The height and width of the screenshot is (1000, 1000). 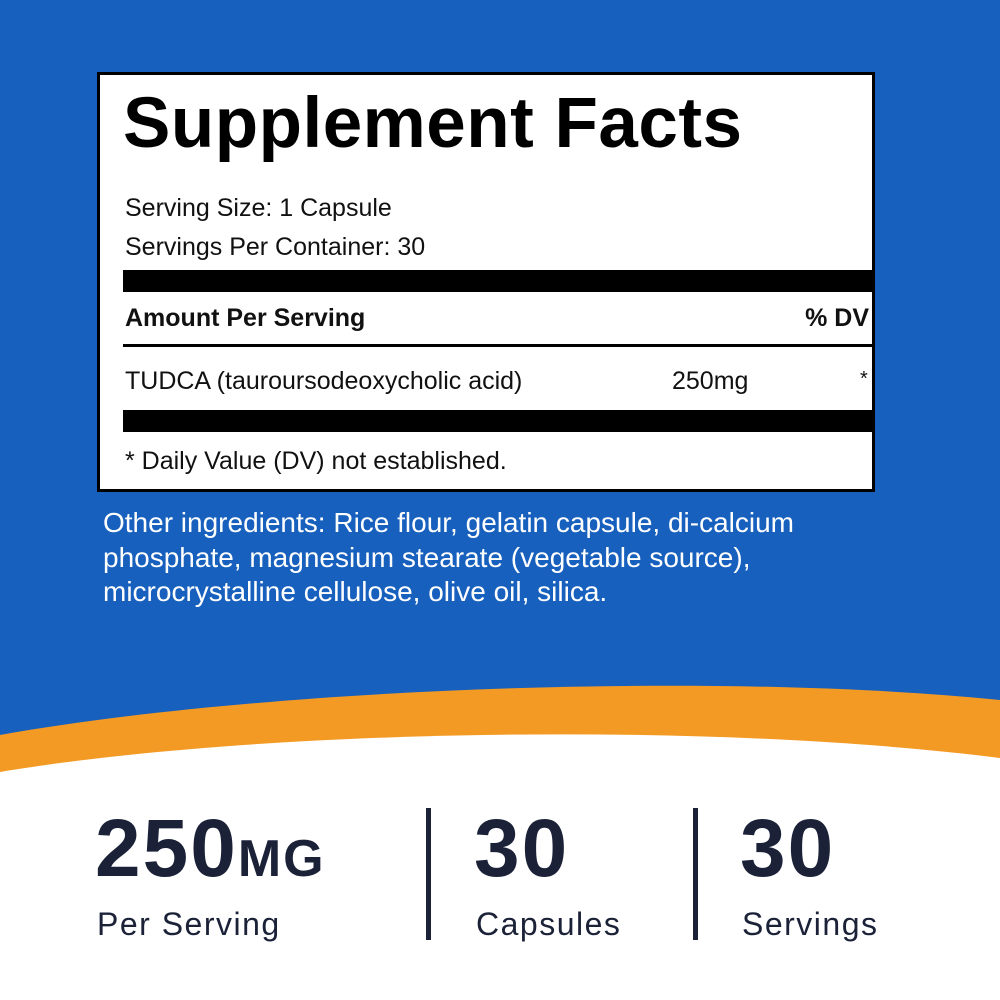 I want to click on stat-number: 250MG, so click(x=210, y=849).